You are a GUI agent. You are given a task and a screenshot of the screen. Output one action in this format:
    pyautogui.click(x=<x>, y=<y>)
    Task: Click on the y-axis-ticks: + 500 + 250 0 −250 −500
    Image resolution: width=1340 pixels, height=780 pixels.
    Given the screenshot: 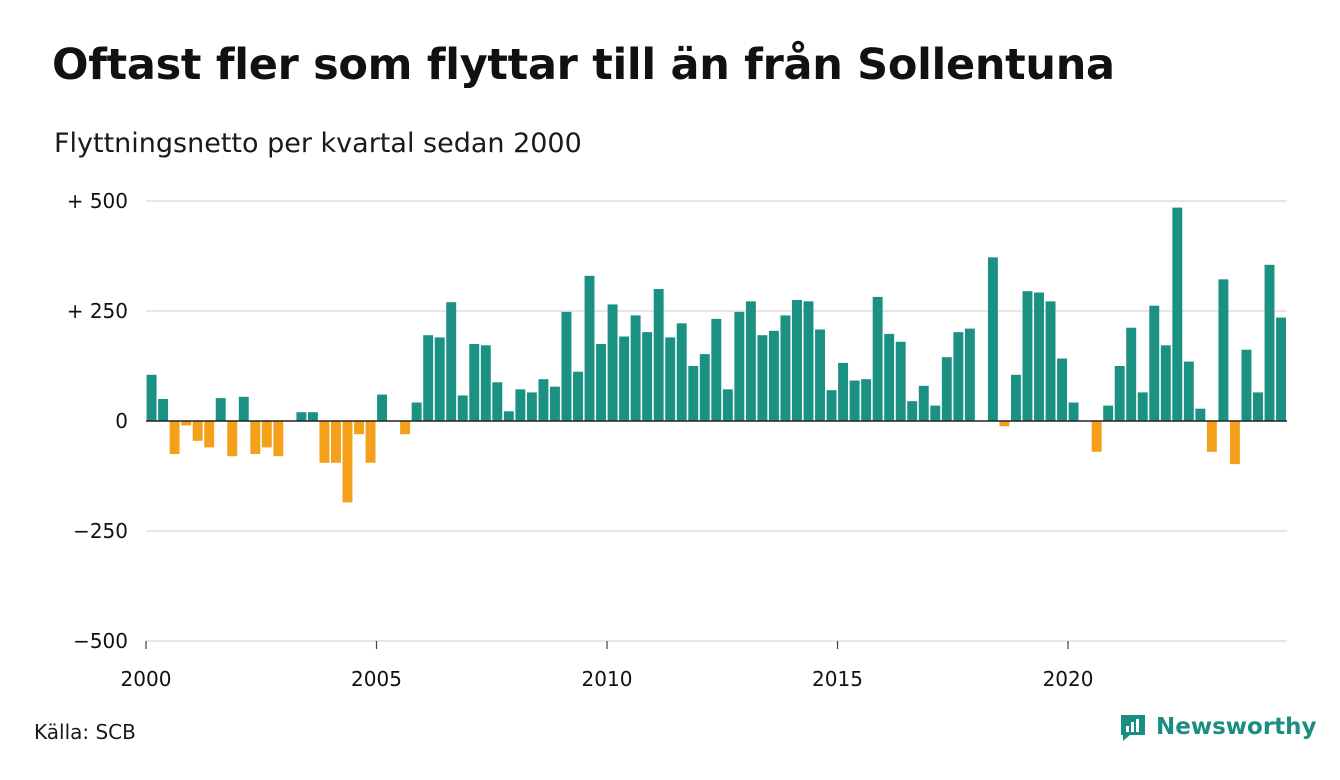 What is the action you would take?
    pyautogui.click(x=97, y=421)
    